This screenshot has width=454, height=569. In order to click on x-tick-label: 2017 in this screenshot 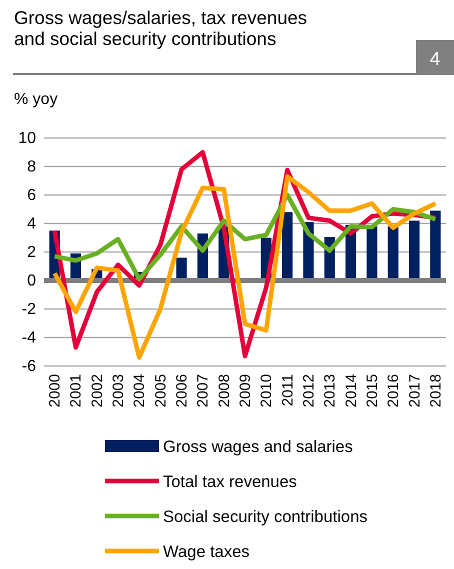, I will do `click(415, 391)`.